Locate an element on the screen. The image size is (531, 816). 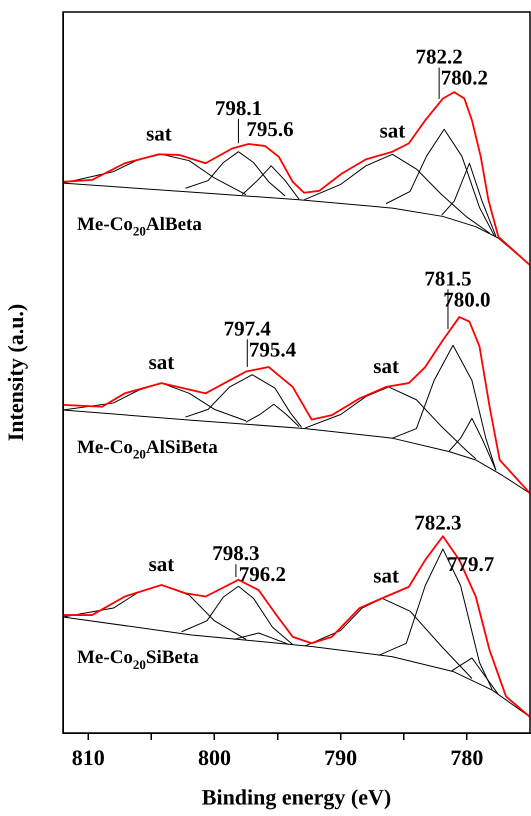
x-tick-label: 800 is located at coordinates (214, 757).